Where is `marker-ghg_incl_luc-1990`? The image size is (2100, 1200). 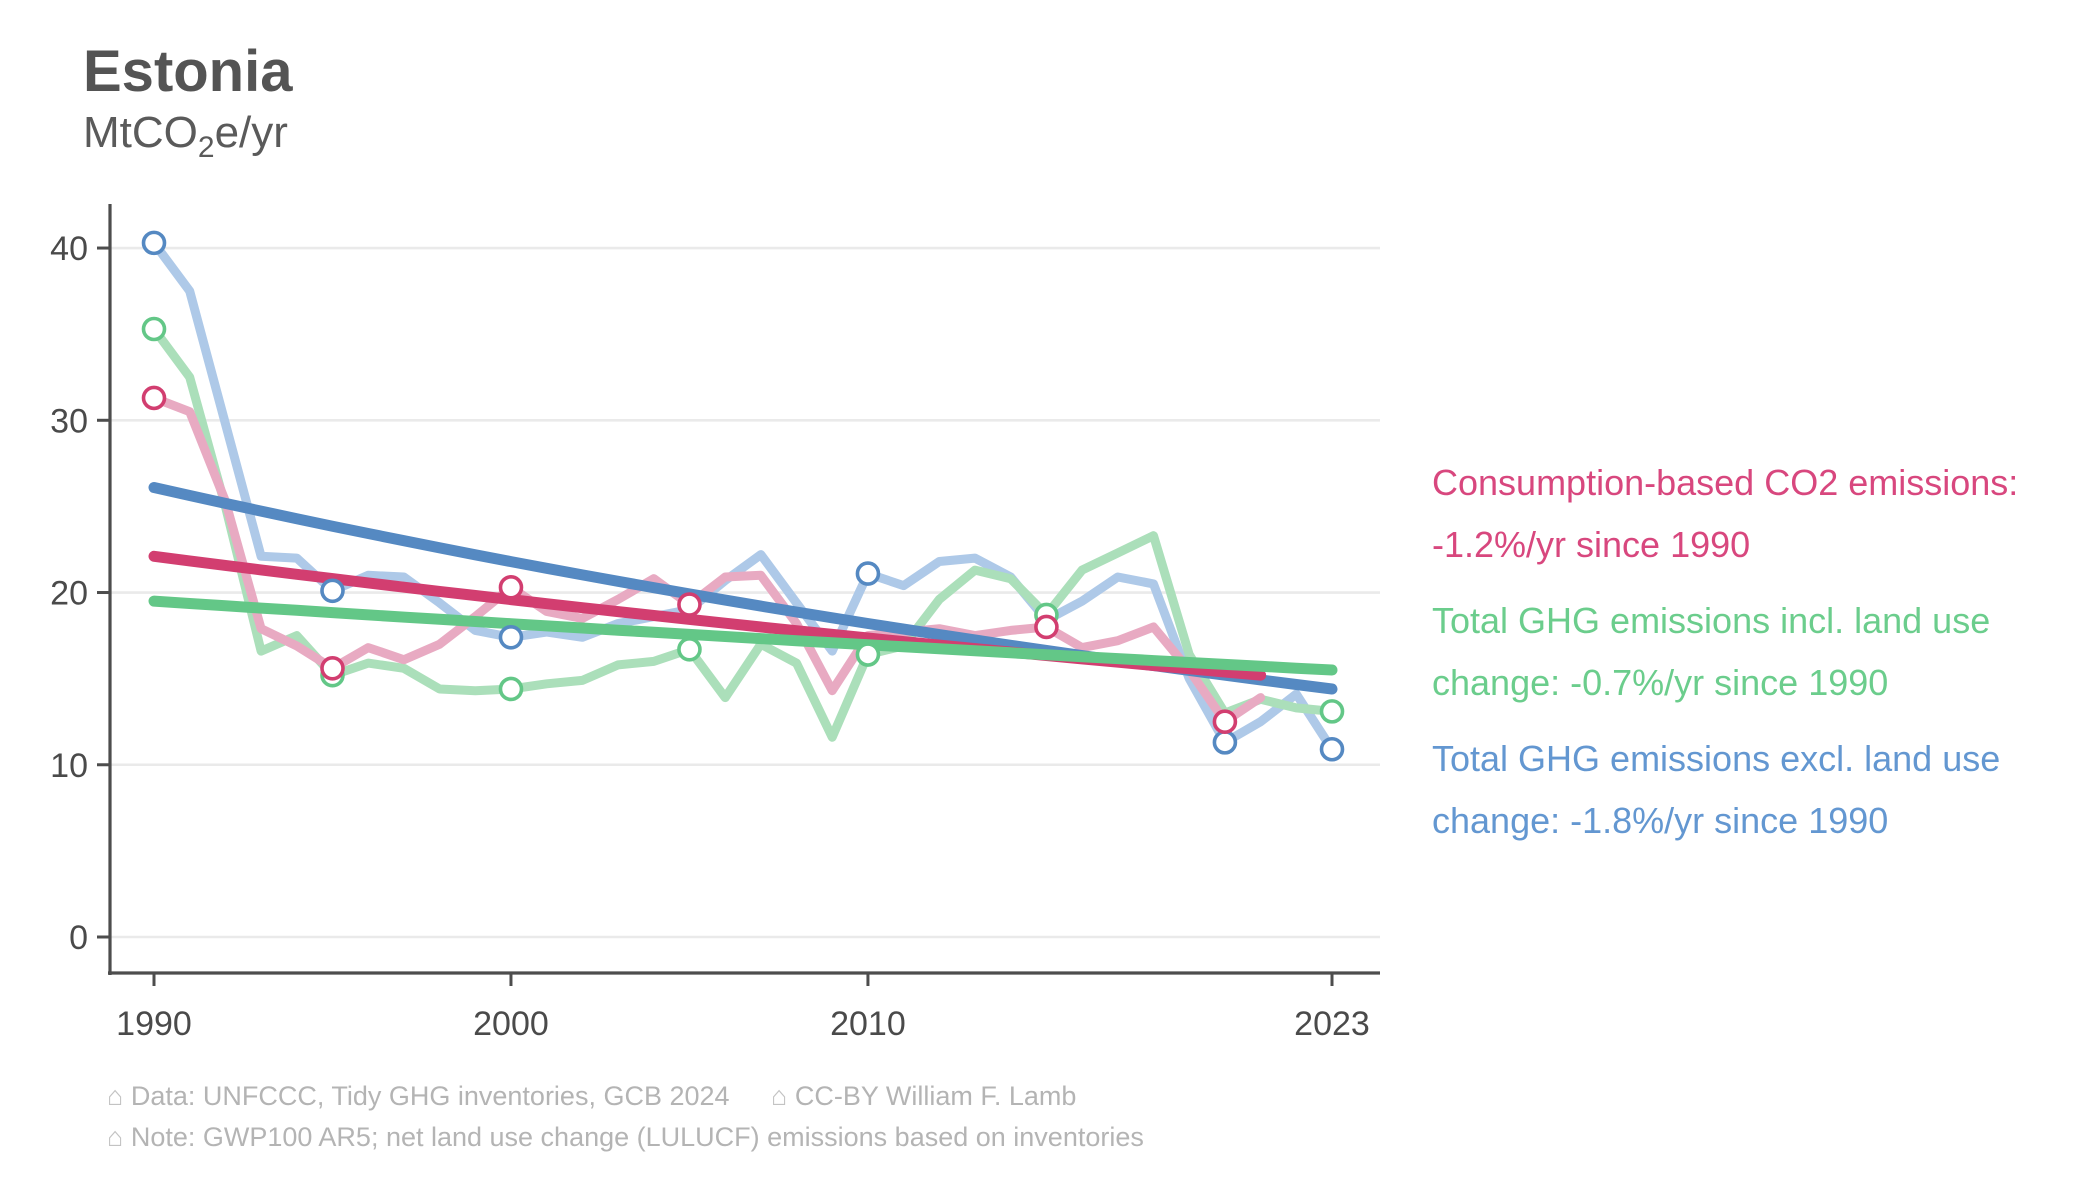 marker-ghg_incl_luc-1990 is located at coordinates (154, 329).